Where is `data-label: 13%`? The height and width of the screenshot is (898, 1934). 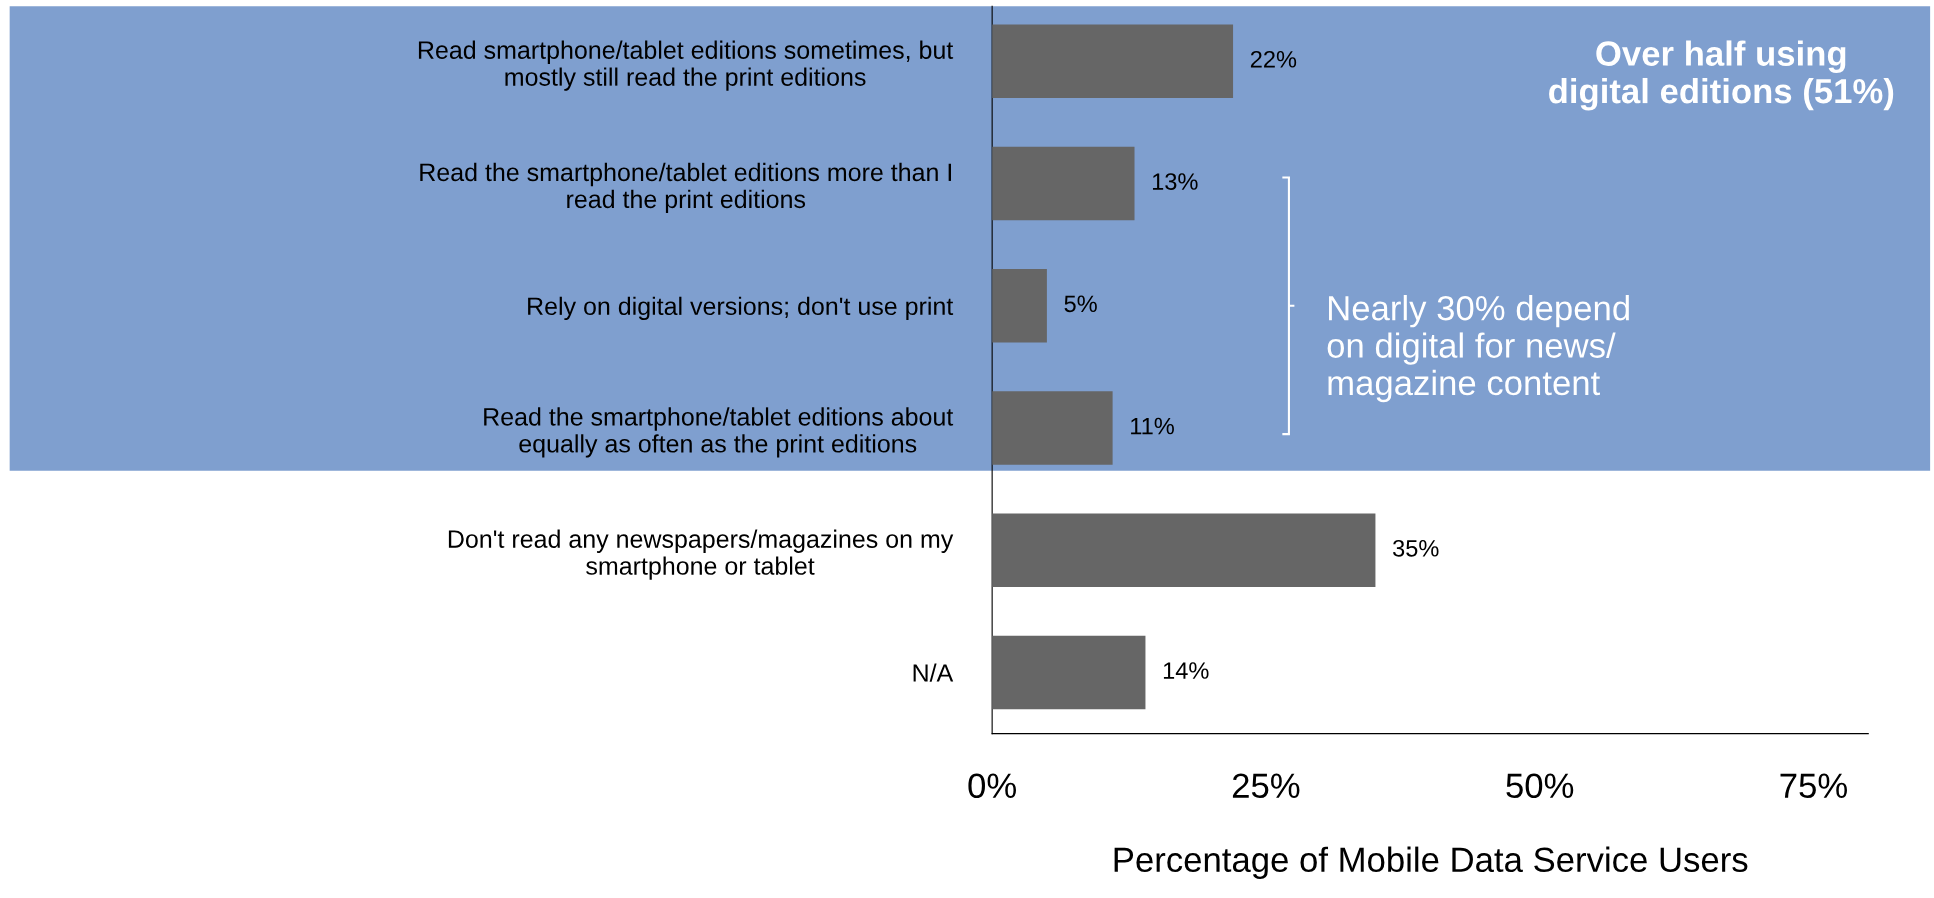
data-label: 13% is located at coordinates (1175, 181).